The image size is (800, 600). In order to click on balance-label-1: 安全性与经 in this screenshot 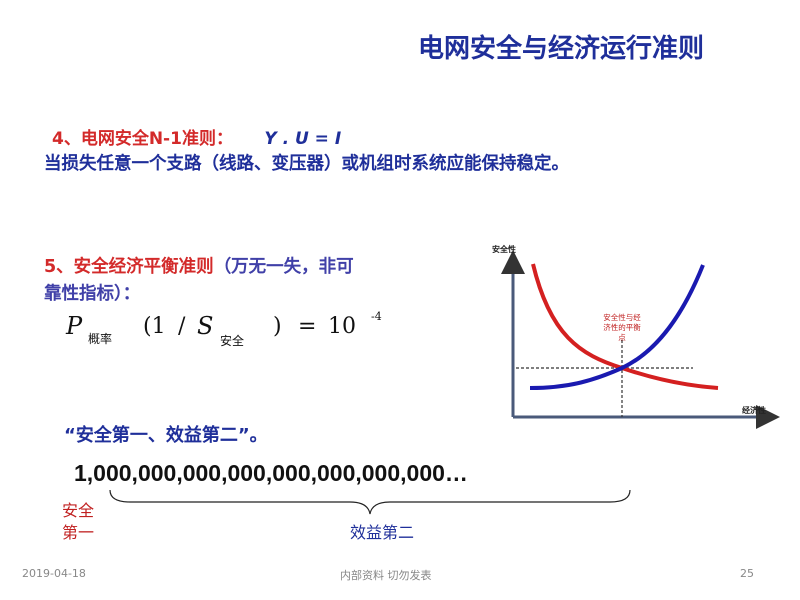, I will do `click(622, 317)`.